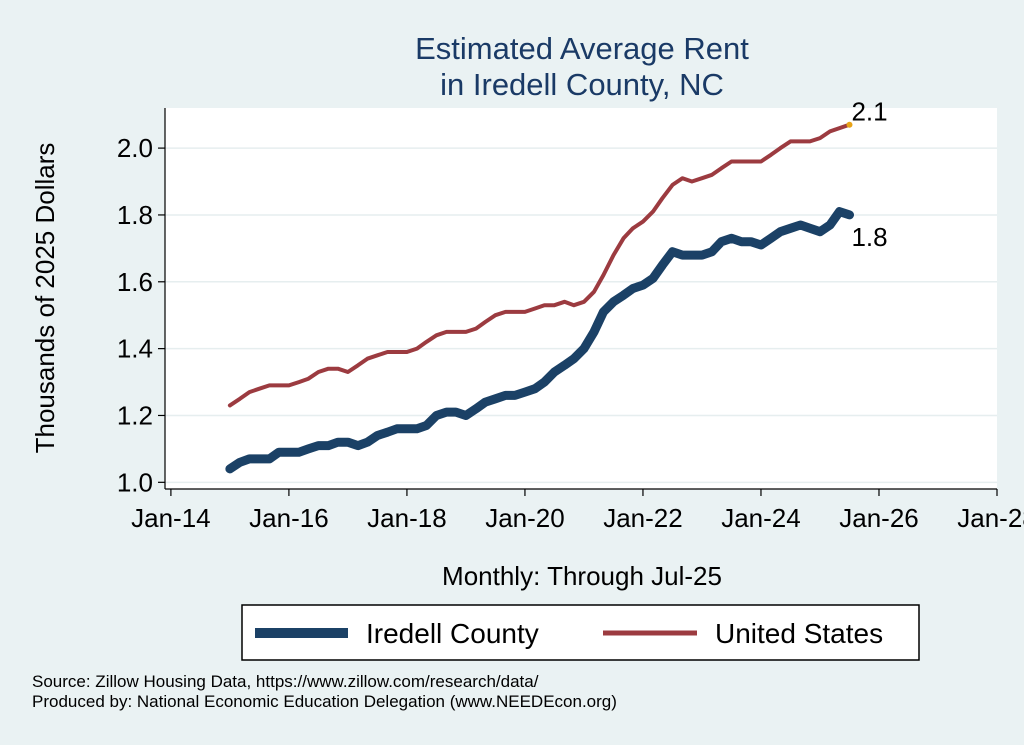 The width and height of the screenshot is (1024, 745). I want to click on legend: Iredell County United States, so click(580, 632).